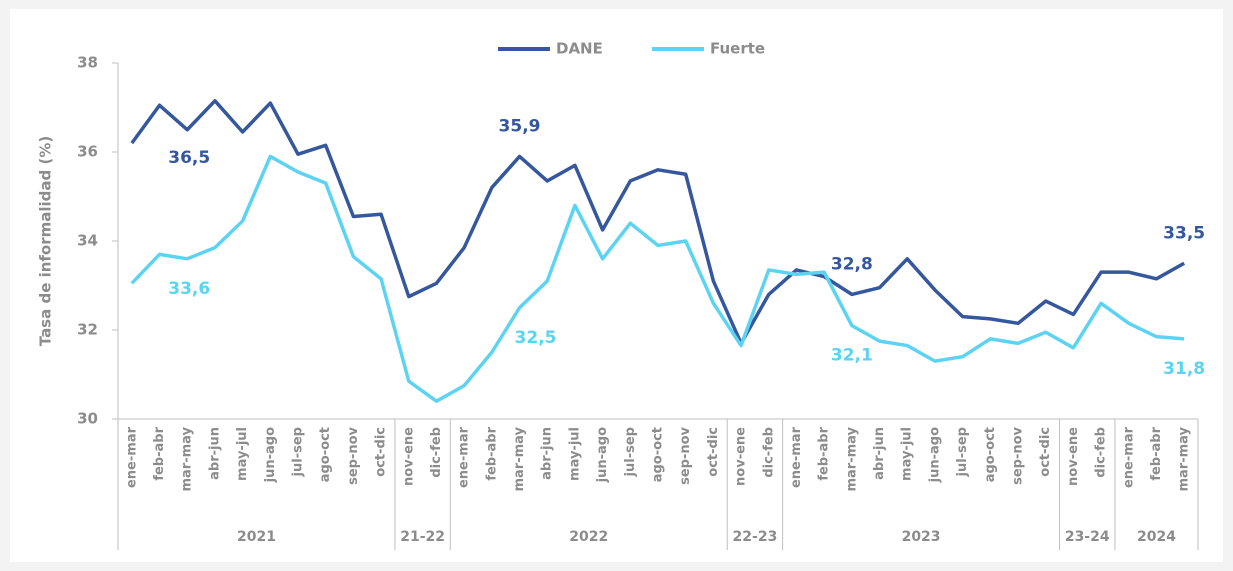 The width and height of the screenshot is (1233, 571). What do you see at coordinates (921, 537) in the screenshot?
I see `x-group-label: 2023` at bounding box center [921, 537].